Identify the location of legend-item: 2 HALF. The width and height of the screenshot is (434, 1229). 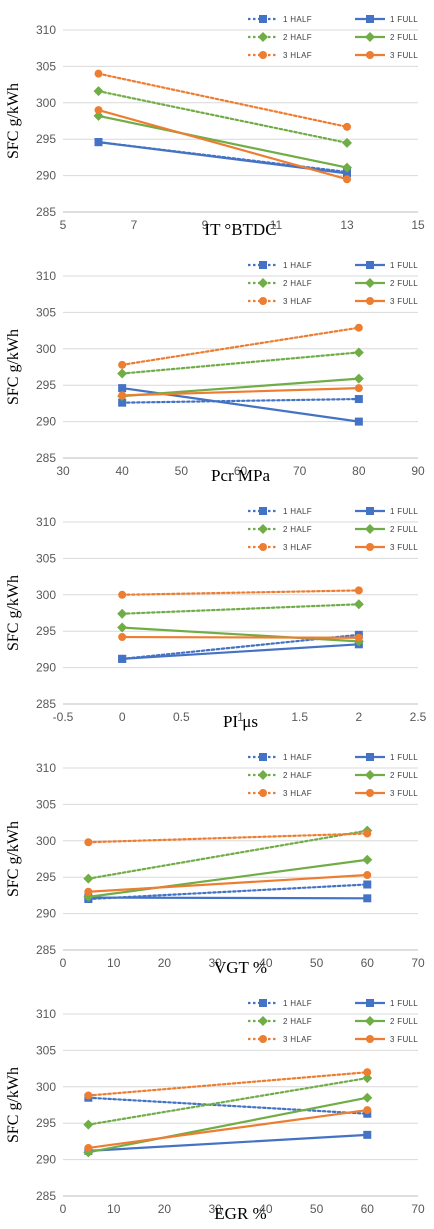
(280, 529).